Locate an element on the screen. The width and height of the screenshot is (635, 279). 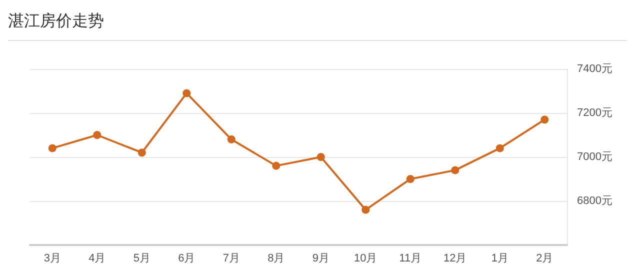
x-tick-label: 7月 is located at coordinates (231, 258).